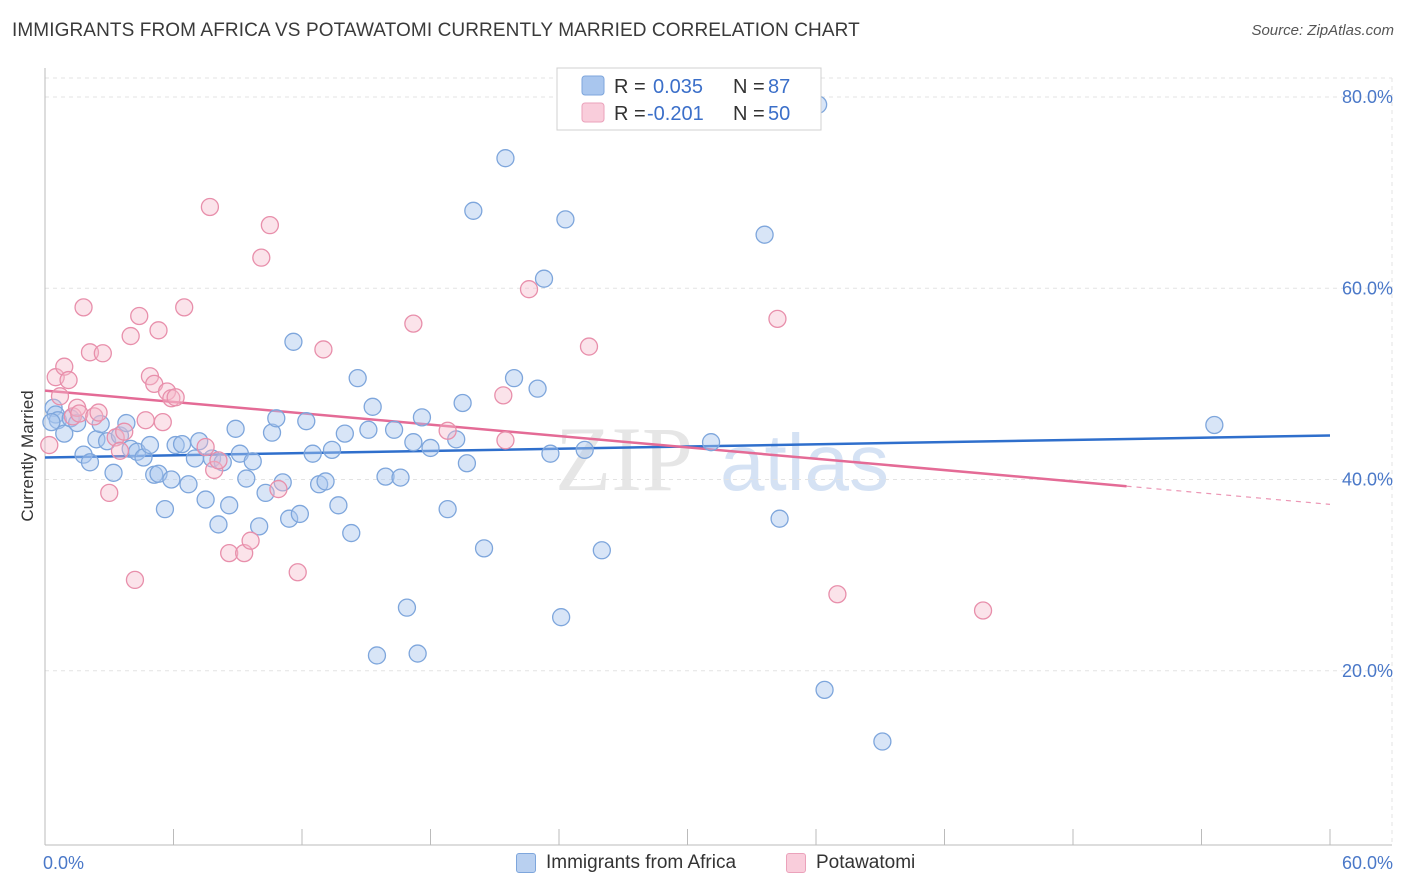 The height and width of the screenshot is (892, 1406). Describe the element at coordinates (63, 863) in the screenshot. I see `x-tick-label-min: 0.0%` at that location.